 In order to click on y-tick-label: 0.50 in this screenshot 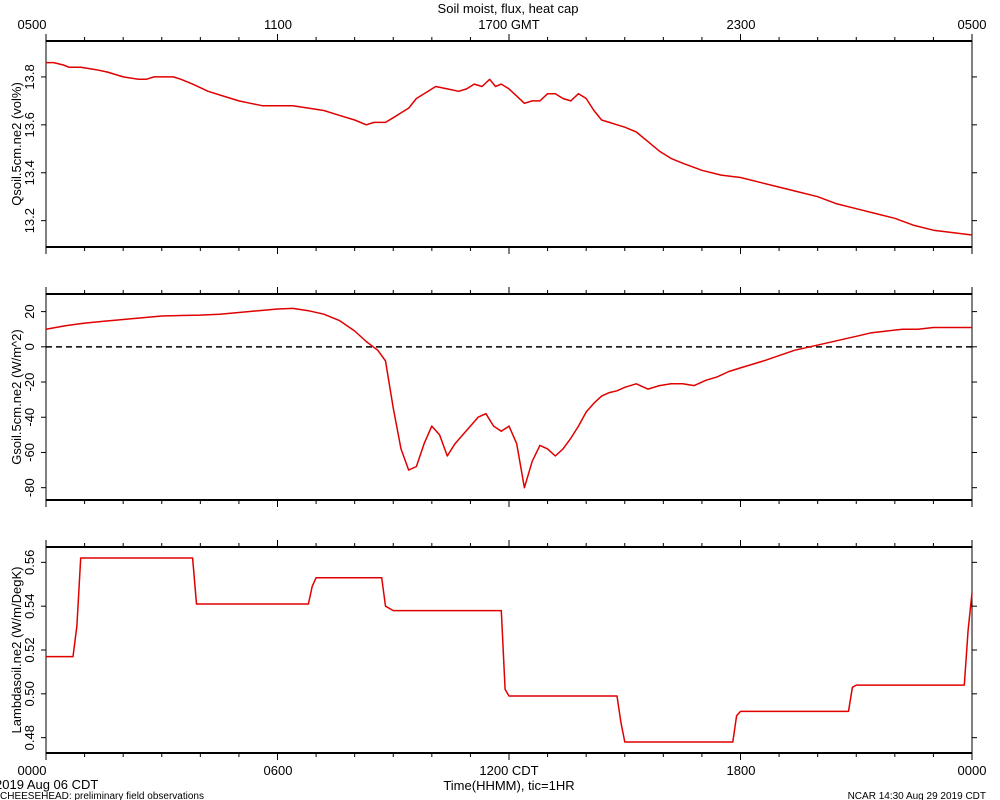, I will do `click(29, 693)`.